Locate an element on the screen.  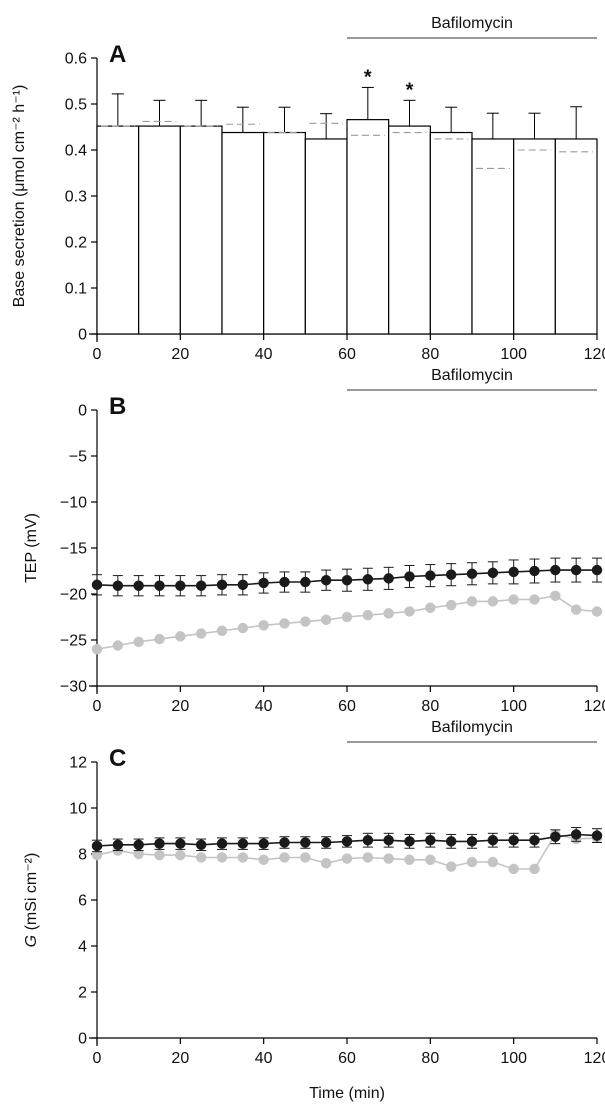
series-line is located at coordinates (347, 622).